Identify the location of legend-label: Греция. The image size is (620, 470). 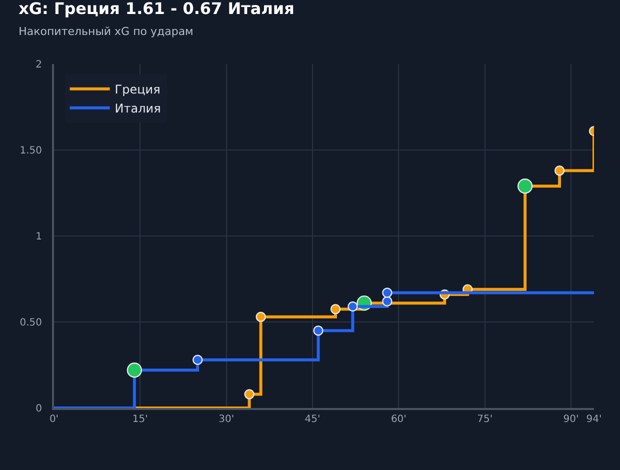
(137, 89).